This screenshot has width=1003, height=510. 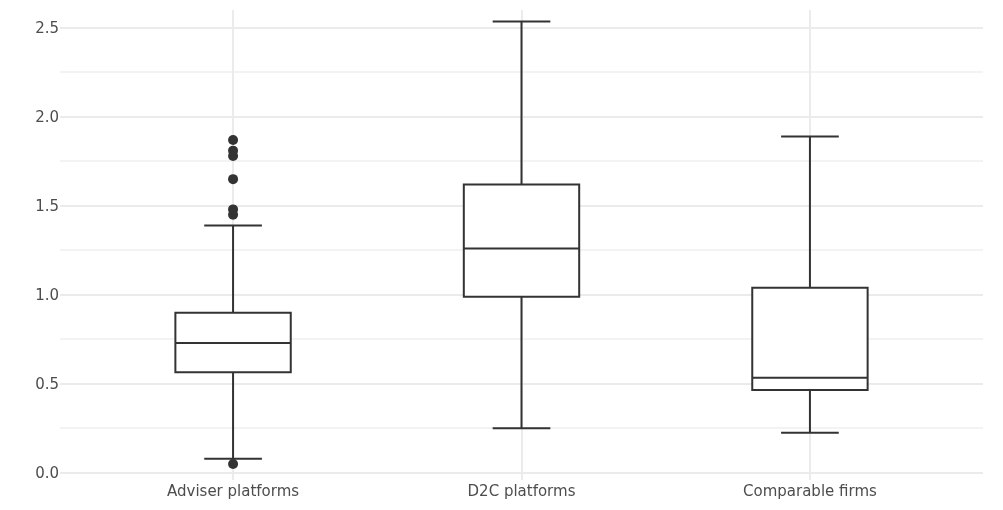 I want to click on y-tick-label: 1.0, so click(x=47, y=295).